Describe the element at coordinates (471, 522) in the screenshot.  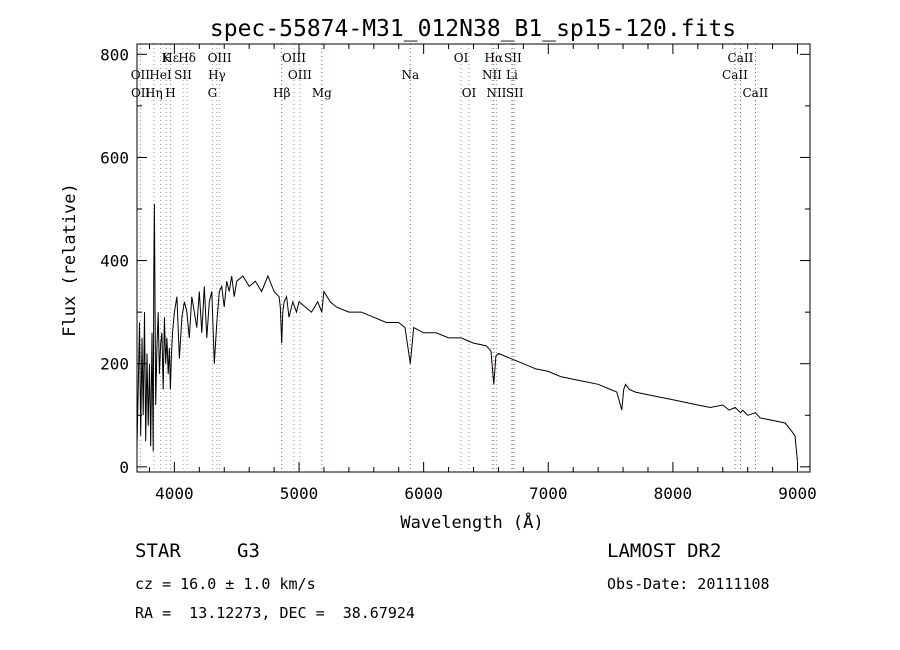
I see `x-axis-label: Wavelength (Å)` at that location.